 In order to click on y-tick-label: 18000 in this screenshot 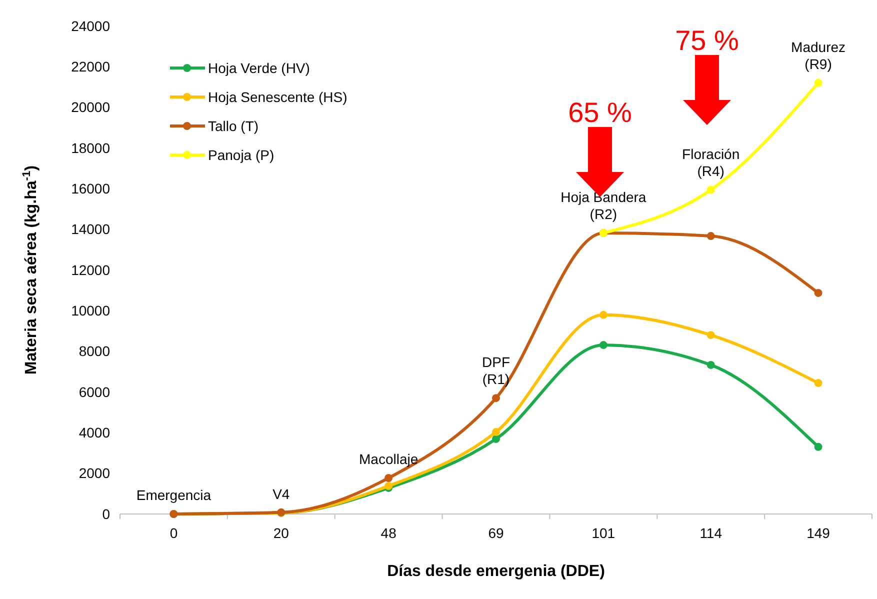, I will do `click(90, 148)`.